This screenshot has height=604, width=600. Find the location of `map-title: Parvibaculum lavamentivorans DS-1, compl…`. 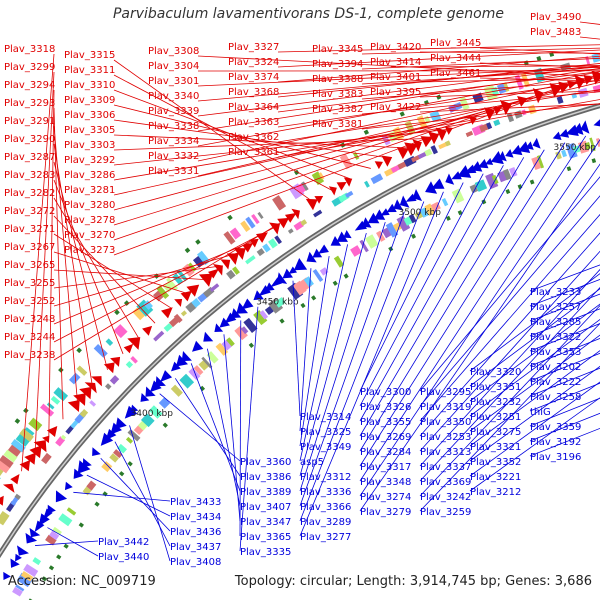

map-title: Parvibaculum lavamentivorans DS-1, compl… is located at coordinates (300, 14).